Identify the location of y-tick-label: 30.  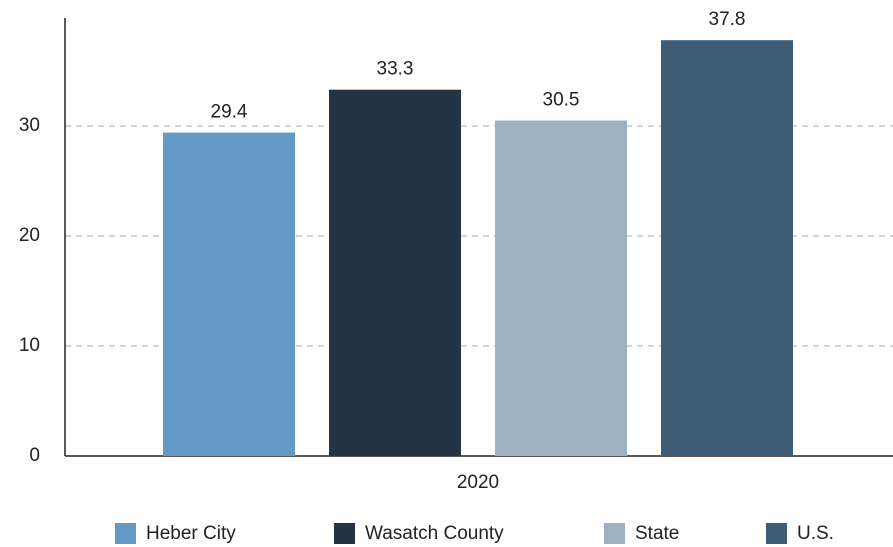
(29, 125).